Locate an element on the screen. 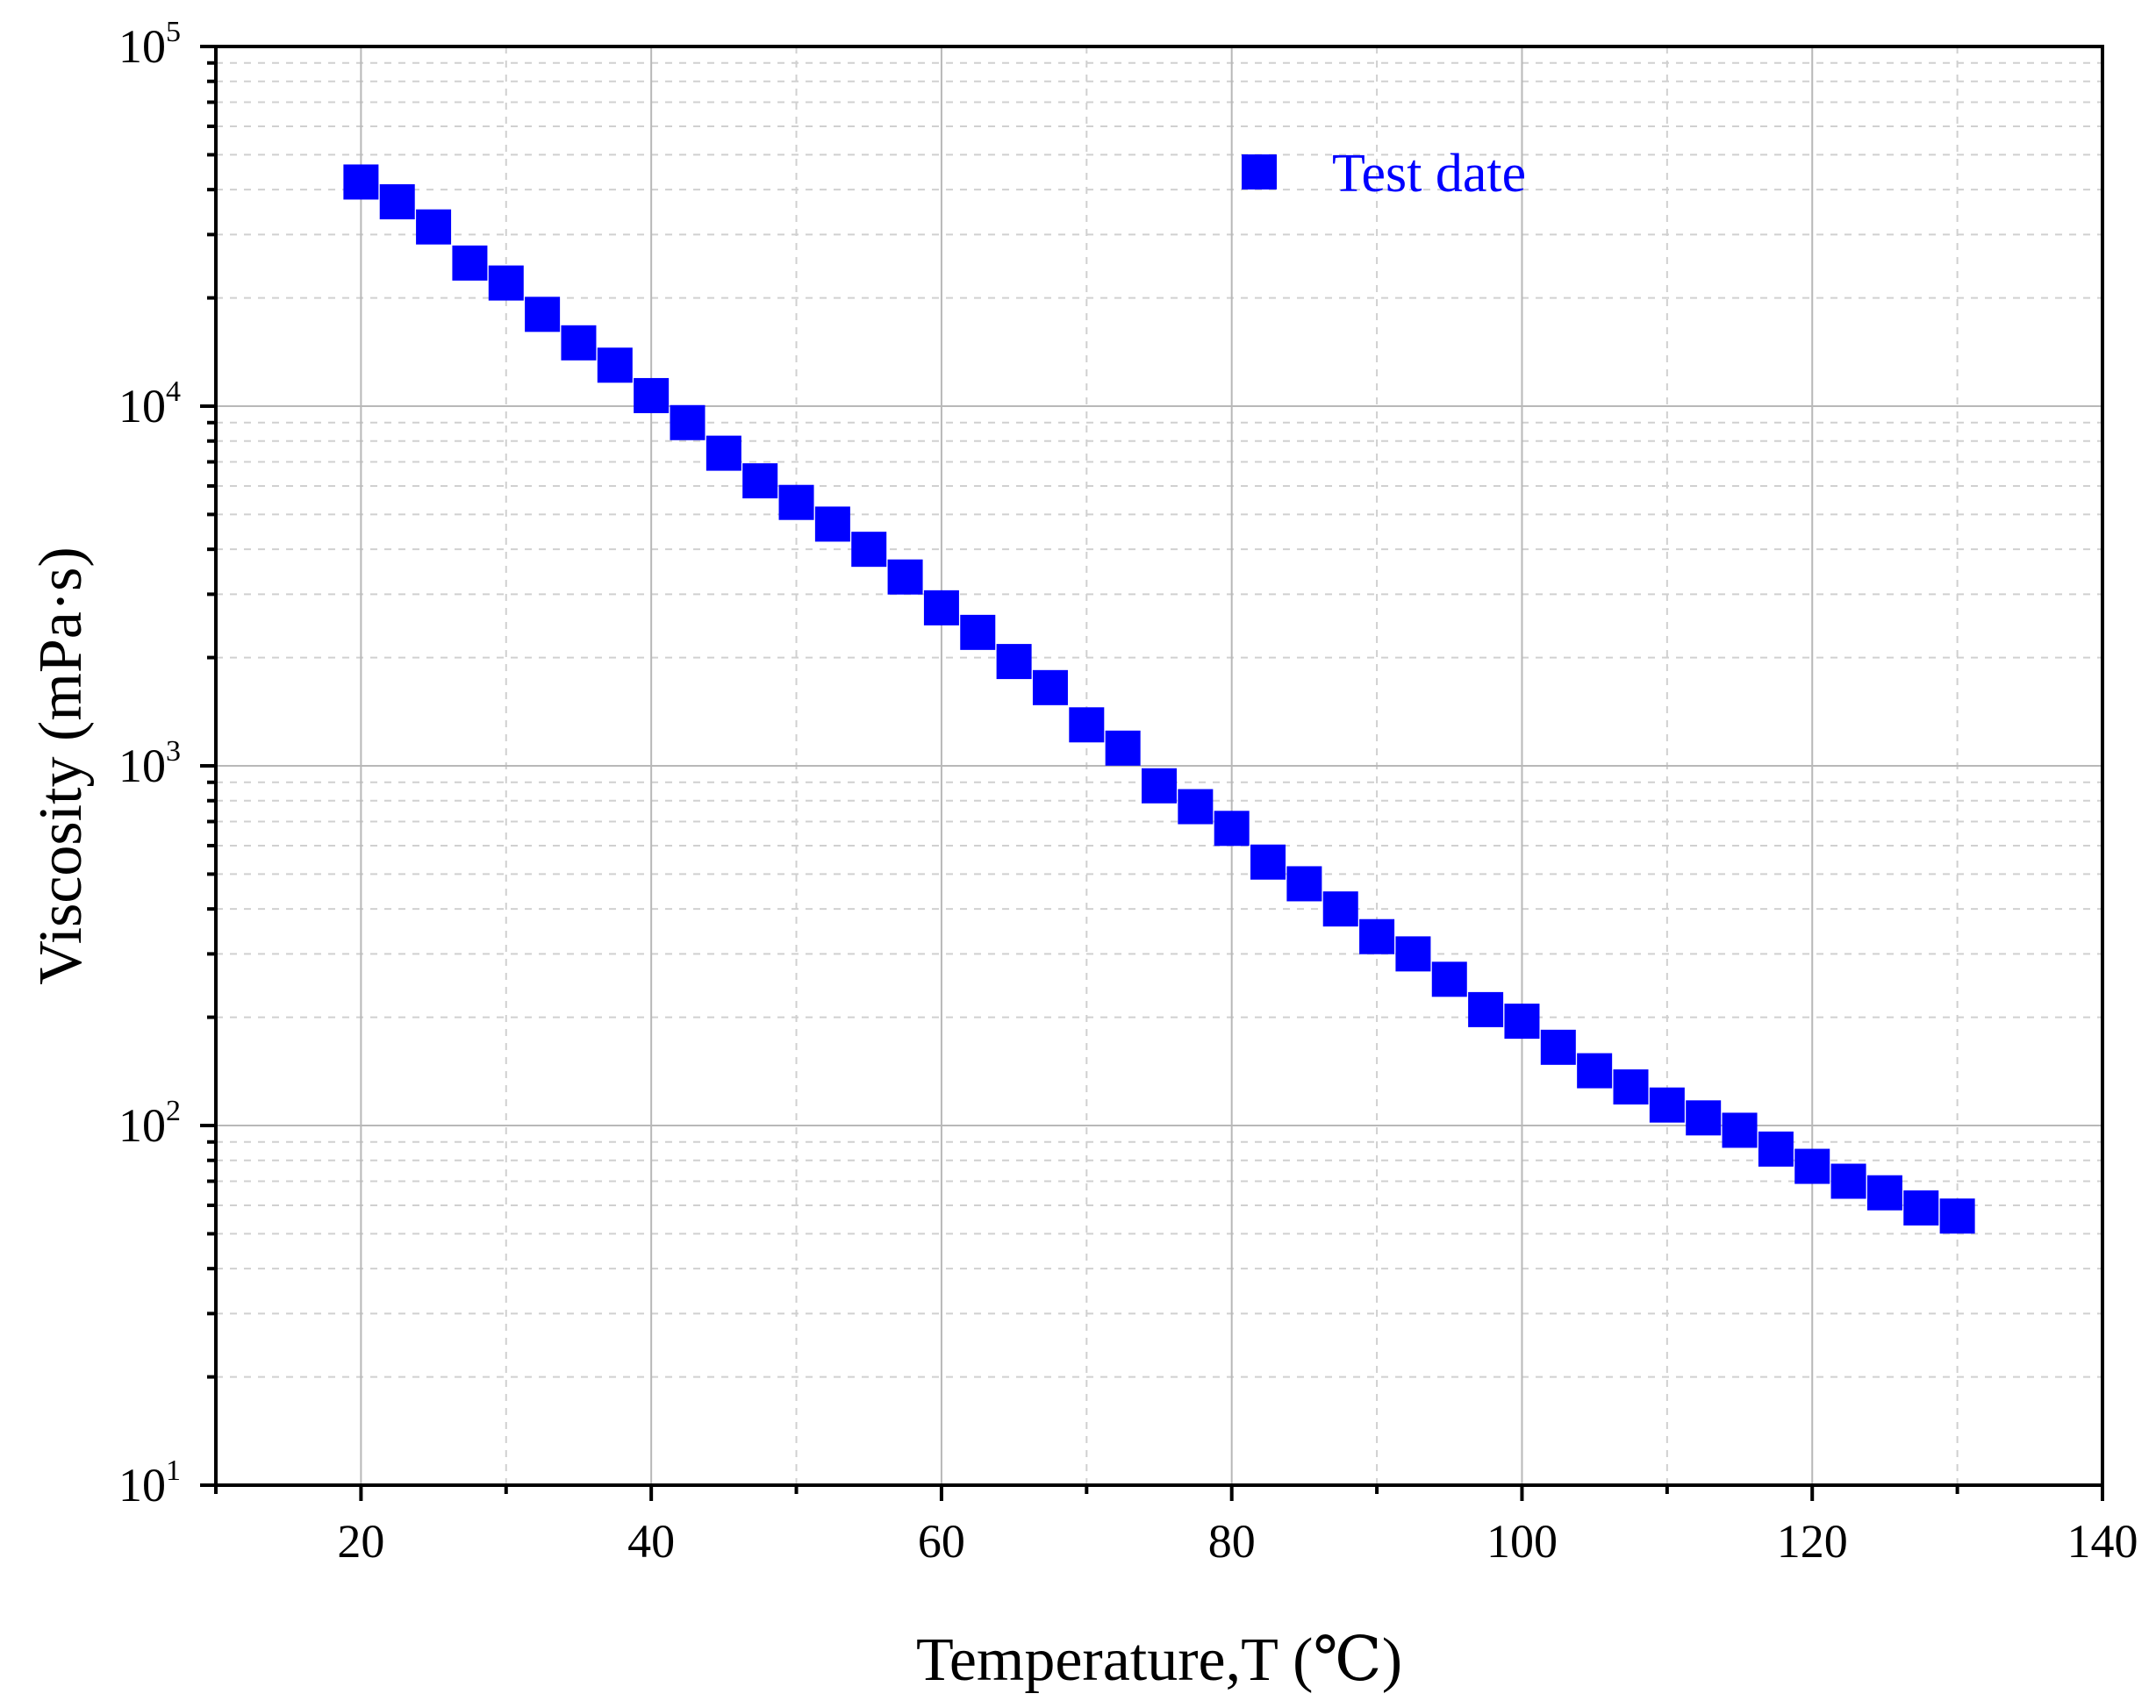 Image resolution: width=2156 pixels, height=1708 pixels. y-tick-label: 10² is located at coordinates (149, 1123).